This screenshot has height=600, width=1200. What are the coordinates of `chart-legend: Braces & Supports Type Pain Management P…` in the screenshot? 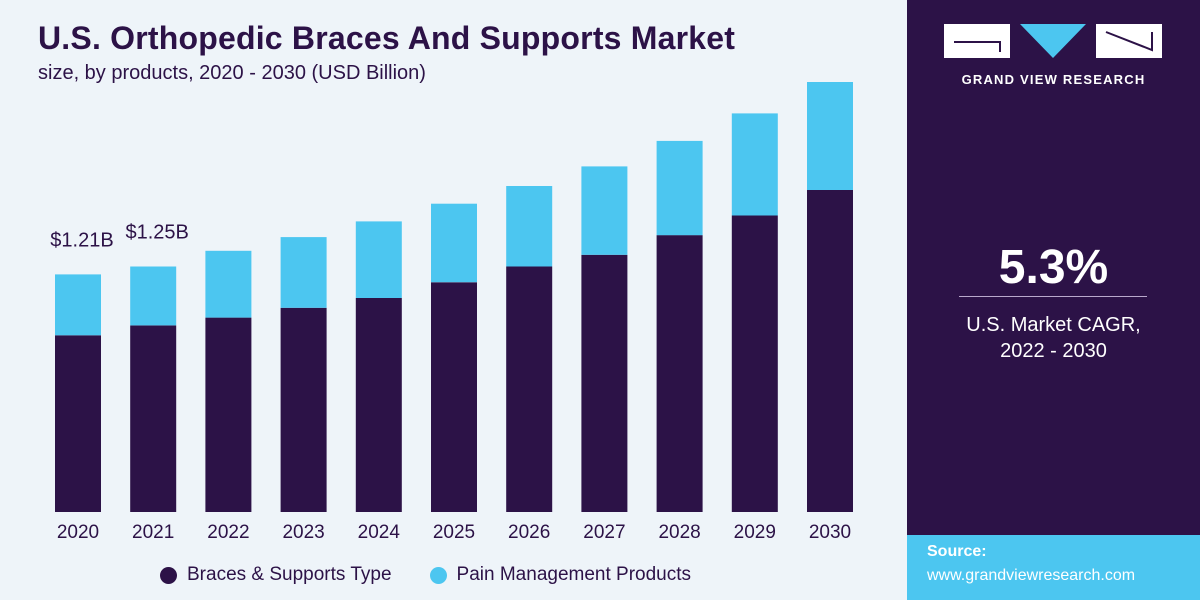 It's located at (444, 575).